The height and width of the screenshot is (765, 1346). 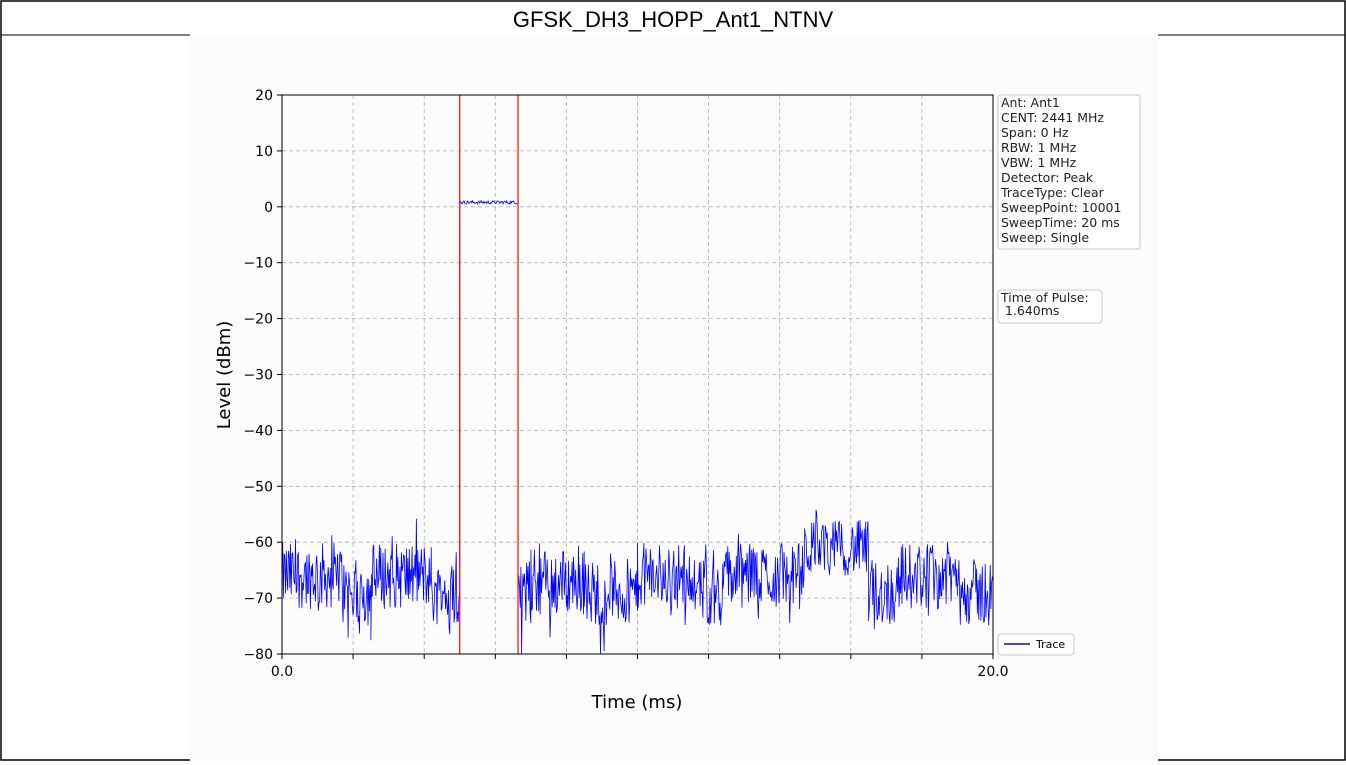 I want to click on pulse-box-lines: Time of Pulse: 1.640ms, so click(x=1044, y=304).